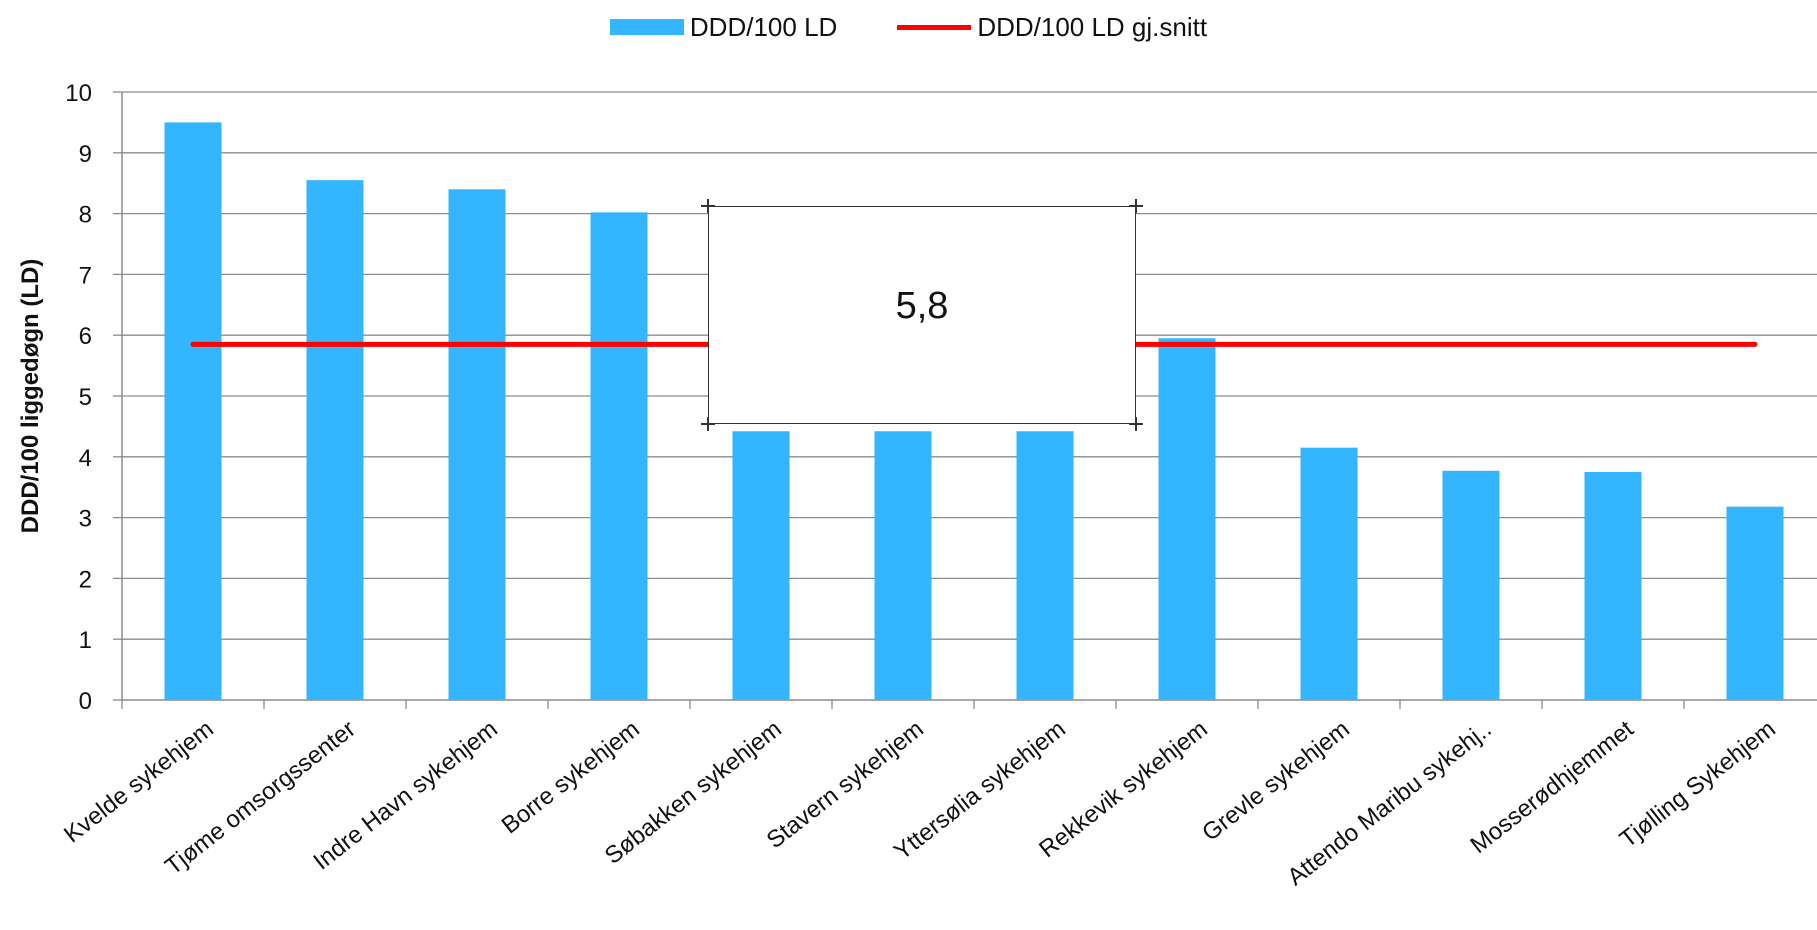 This screenshot has width=1817, height=930. What do you see at coordinates (1136, 206) in the screenshot?
I see `callout-handle-tr` at bounding box center [1136, 206].